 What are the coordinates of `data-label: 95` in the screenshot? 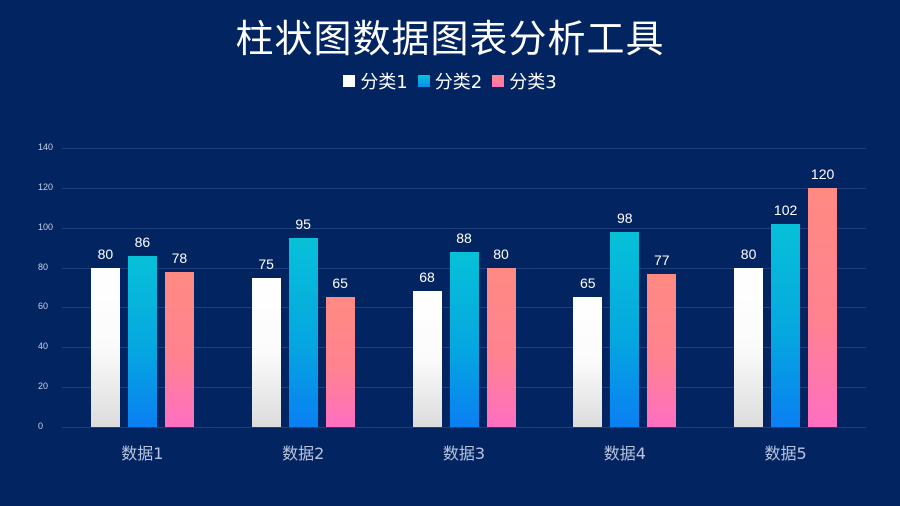 It's located at (303, 223).